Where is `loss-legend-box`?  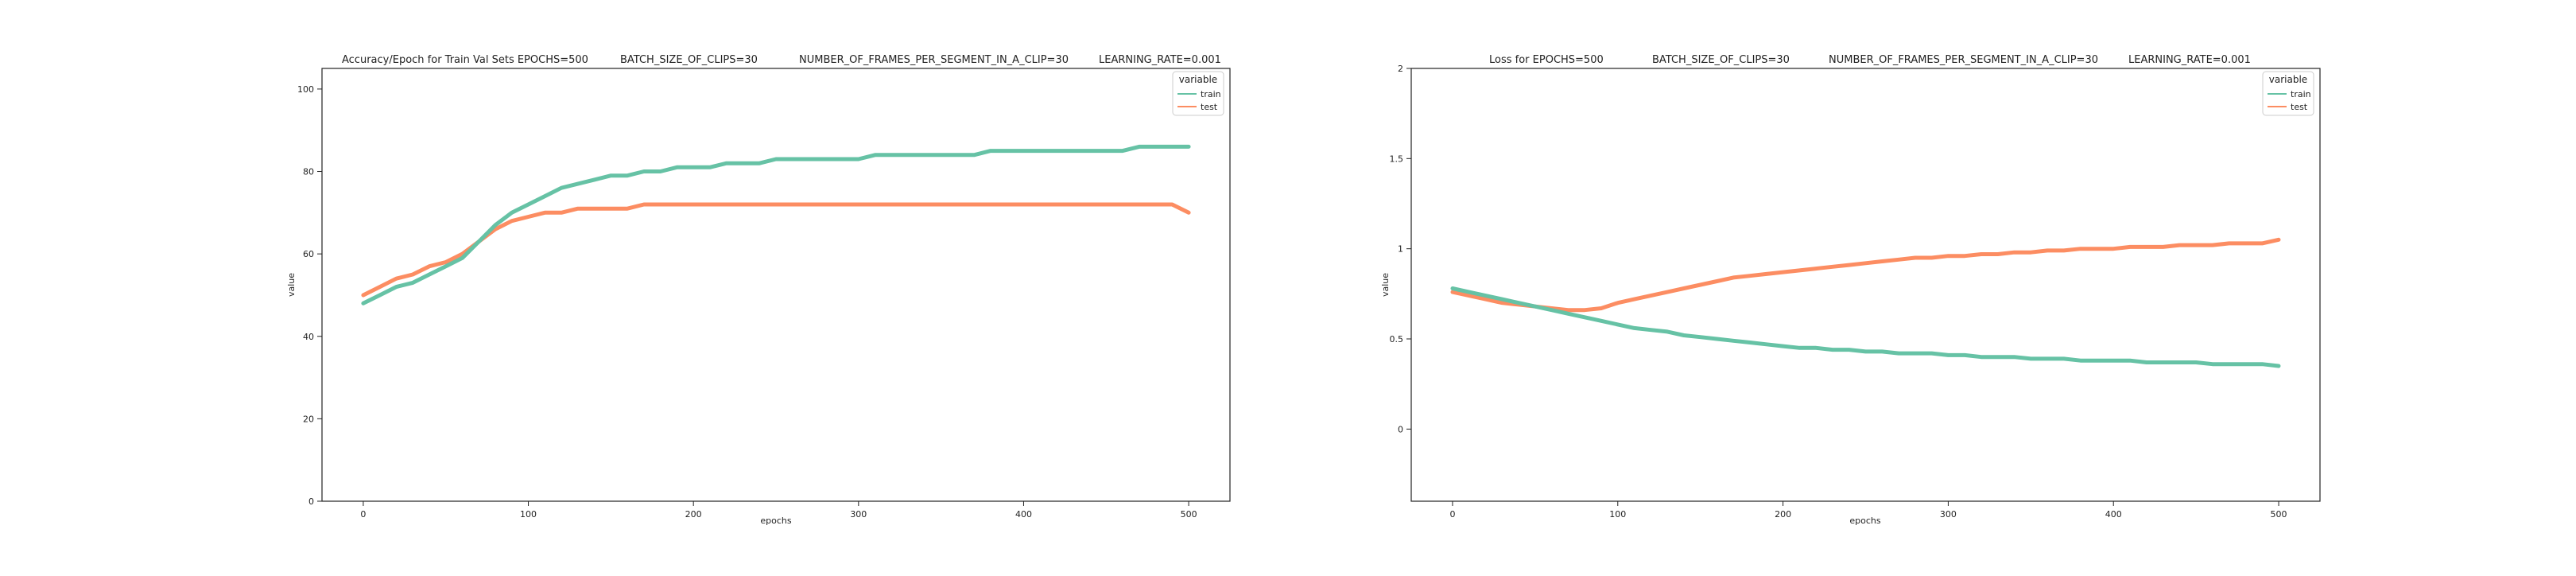 loss-legend-box is located at coordinates (2288, 93).